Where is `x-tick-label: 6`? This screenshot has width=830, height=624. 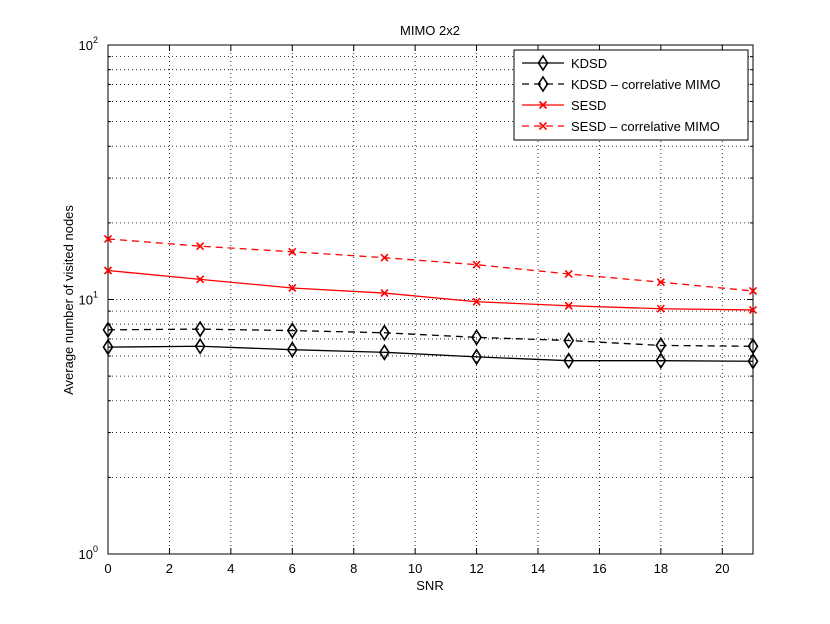 x-tick-label: 6 is located at coordinates (292, 568).